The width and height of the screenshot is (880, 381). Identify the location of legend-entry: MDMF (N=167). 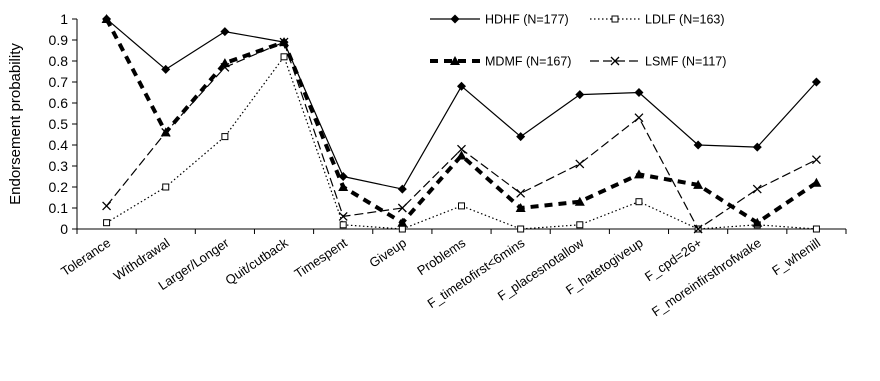
(500, 62).